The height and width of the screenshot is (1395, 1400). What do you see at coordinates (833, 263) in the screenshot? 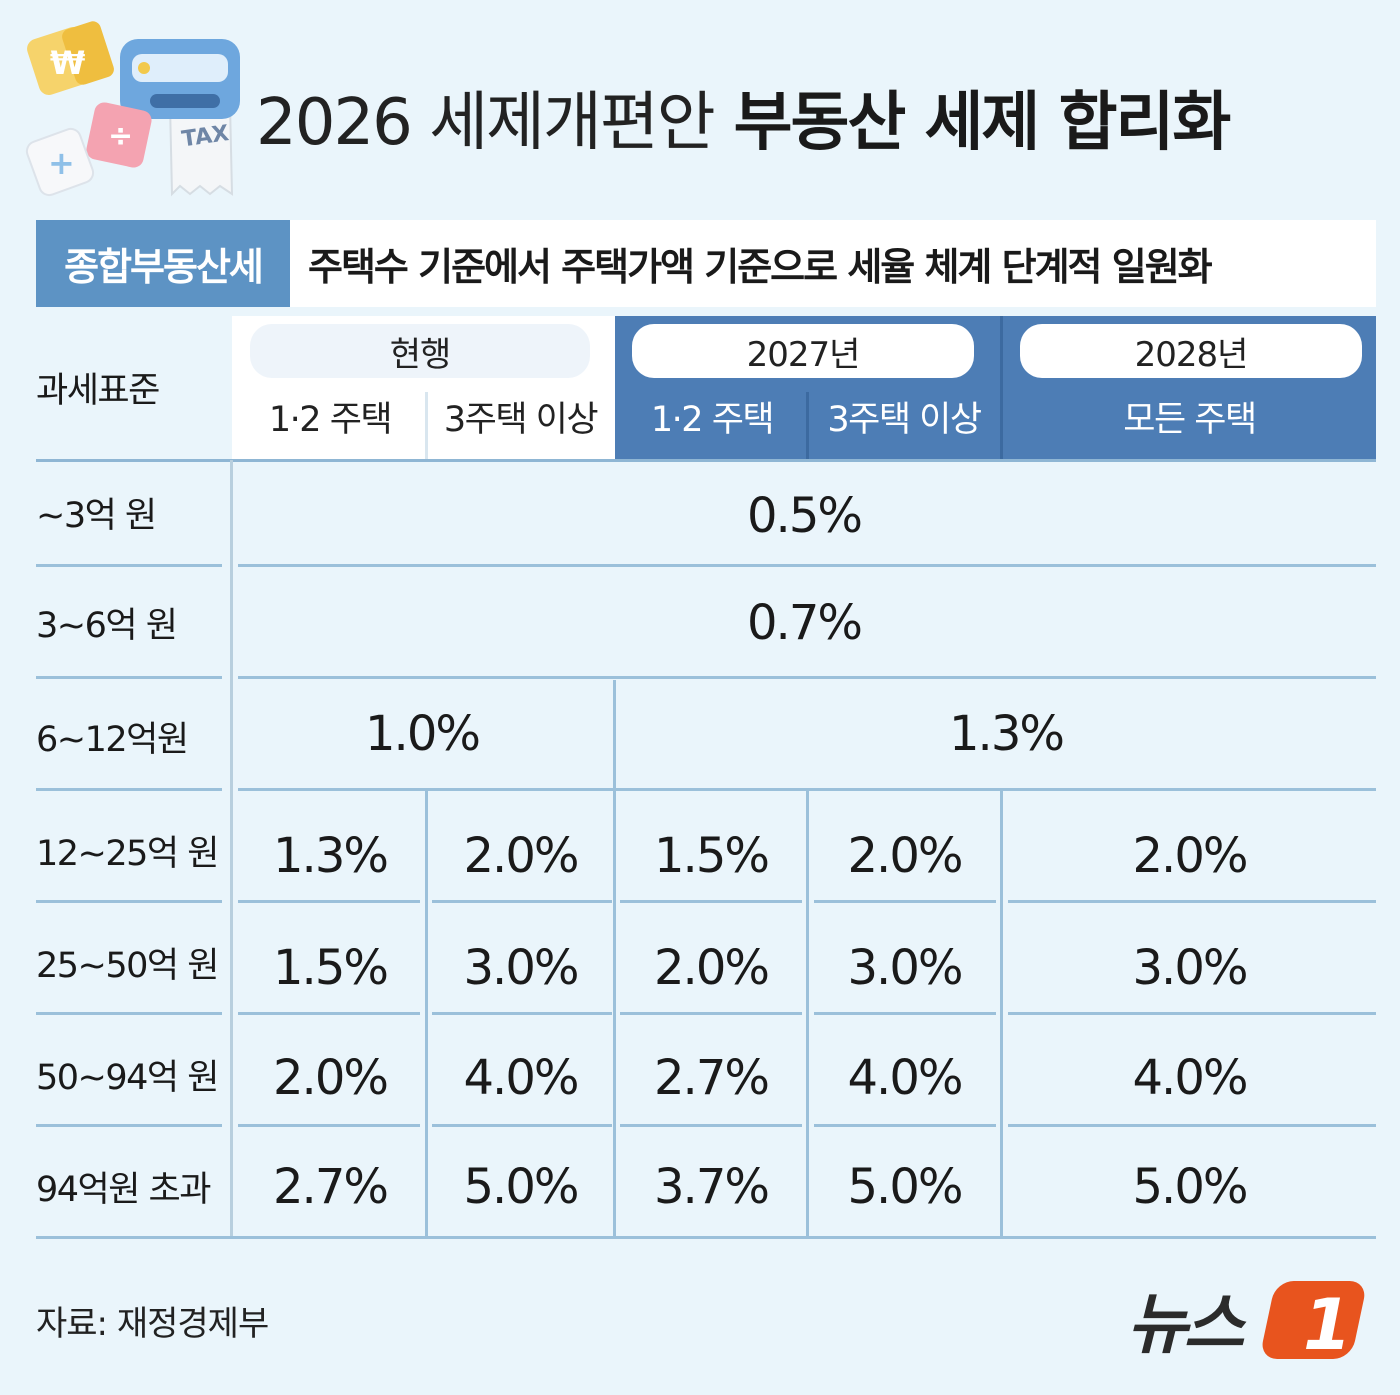
I see `subtitle-text: 주택수 기준에서 주택가액 기준으로 세율 체계 단계적 일원화` at bounding box center [833, 263].